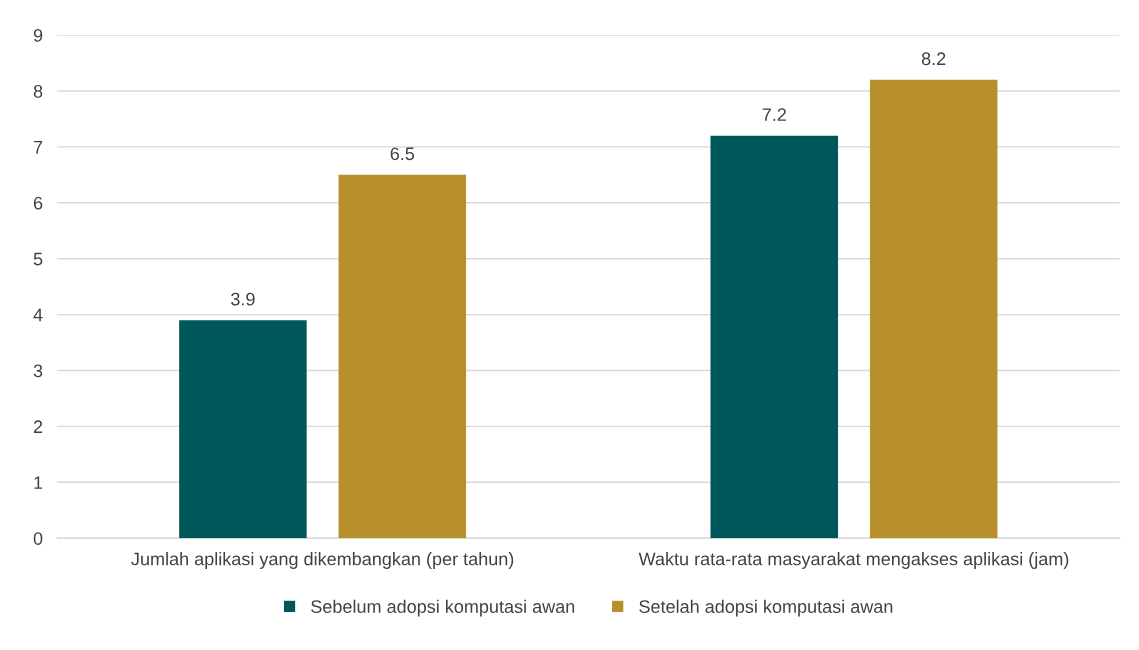 Image resolution: width=1139 pixels, height=650 pixels. I want to click on y-tick-label: 7, so click(38, 147).